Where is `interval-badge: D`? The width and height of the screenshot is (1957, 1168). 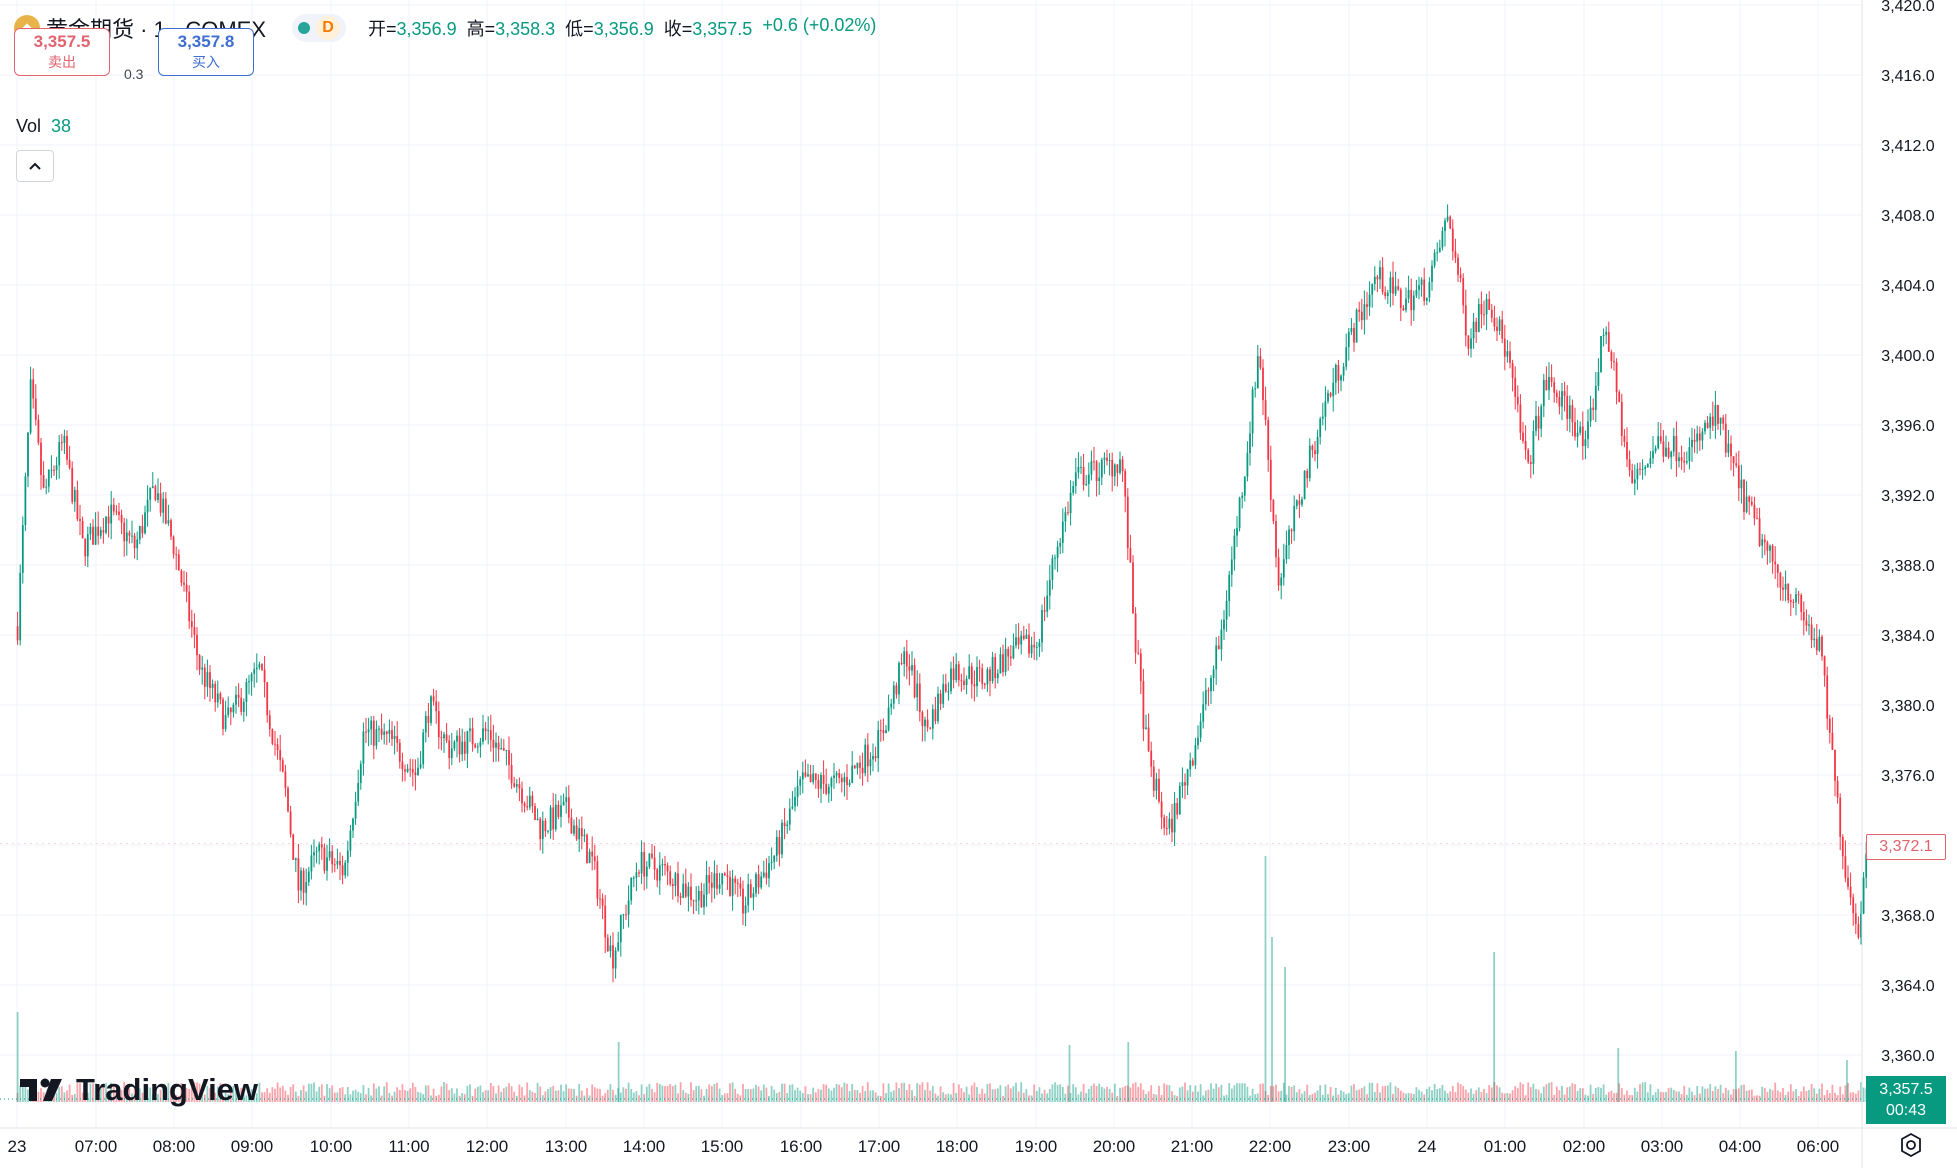
interval-badge: D is located at coordinates (328, 28).